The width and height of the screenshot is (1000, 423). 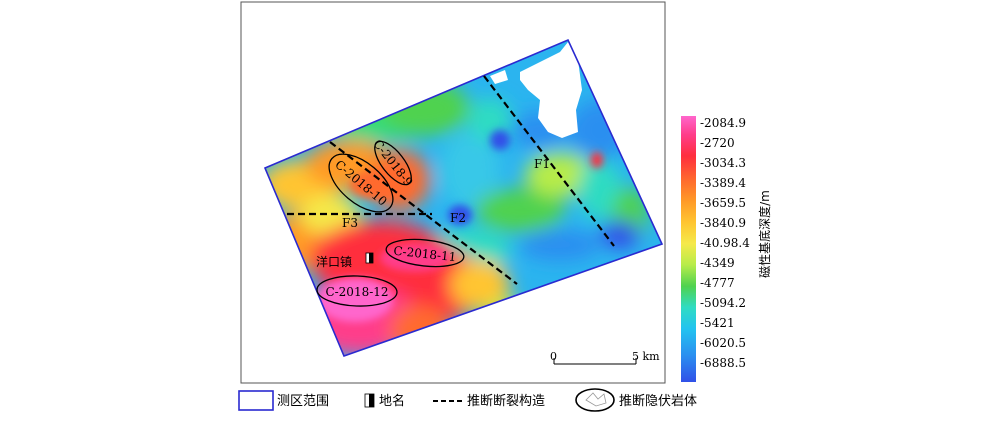 I want to click on fault-label-F1: F1, so click(x=542, y=164).